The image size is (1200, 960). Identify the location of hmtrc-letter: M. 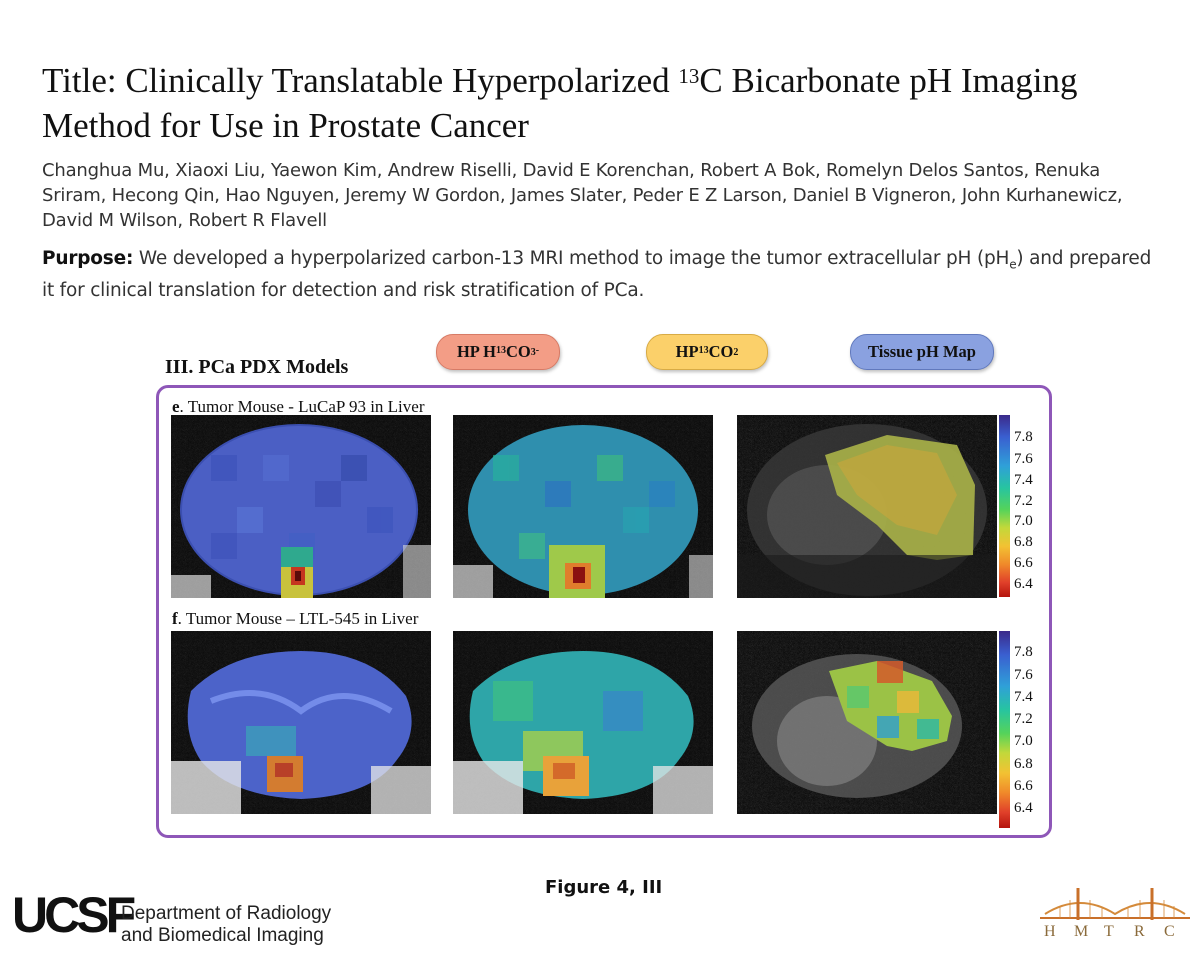
(1081, 931).